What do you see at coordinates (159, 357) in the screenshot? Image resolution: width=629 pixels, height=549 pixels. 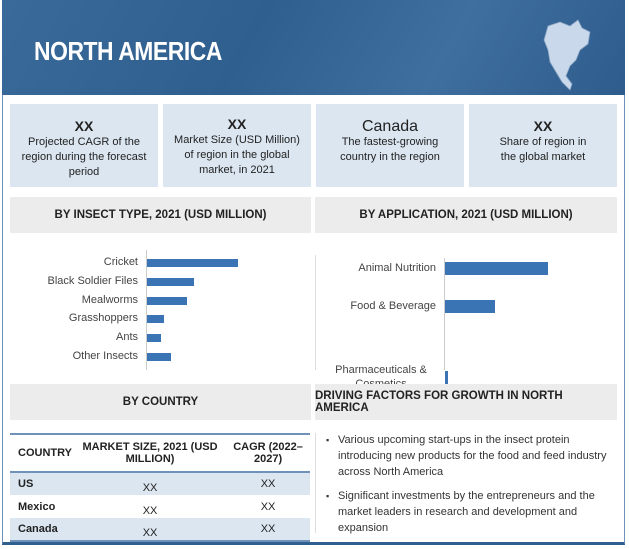 I see `bar-other-insects` at bounding box center [159, 357].